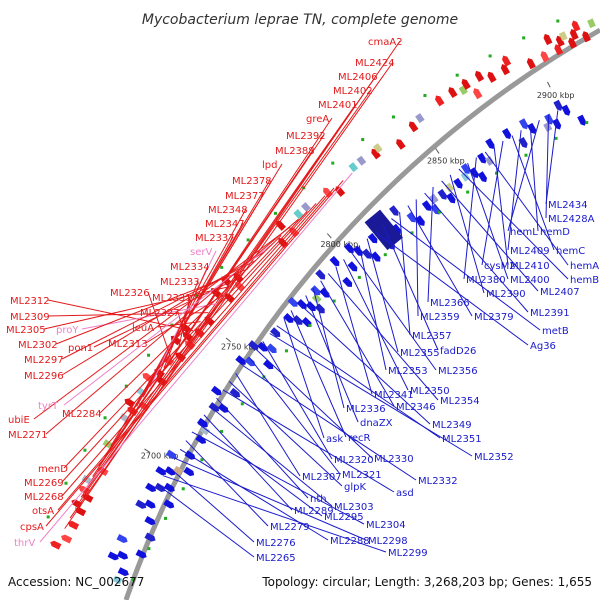 This screenshot has width=600, height=600. What do you see at coordinates (344, 517) in the screenshot?
I see `reverse-gene-label: ML2295` at bounding box center [344, 517].